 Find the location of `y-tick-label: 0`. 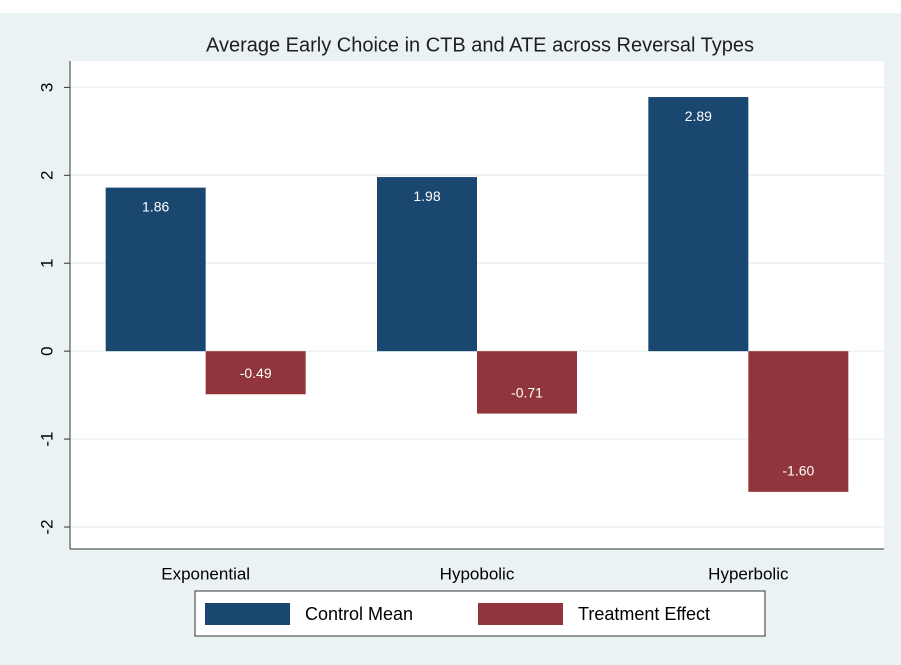

y-tick-label: 0 is located at coordinates (46, 350).